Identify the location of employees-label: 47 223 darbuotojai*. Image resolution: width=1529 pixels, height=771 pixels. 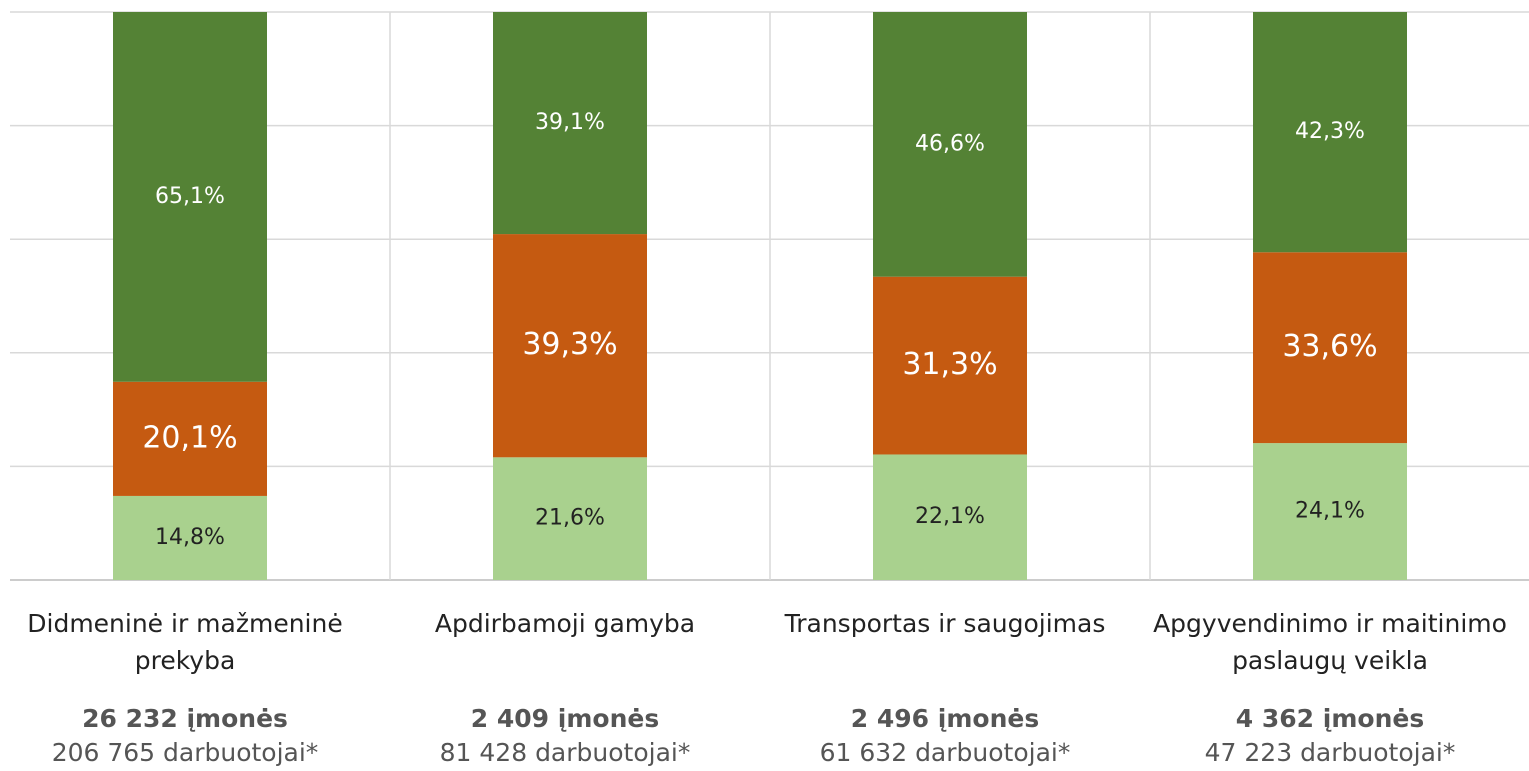
(1330, 752).